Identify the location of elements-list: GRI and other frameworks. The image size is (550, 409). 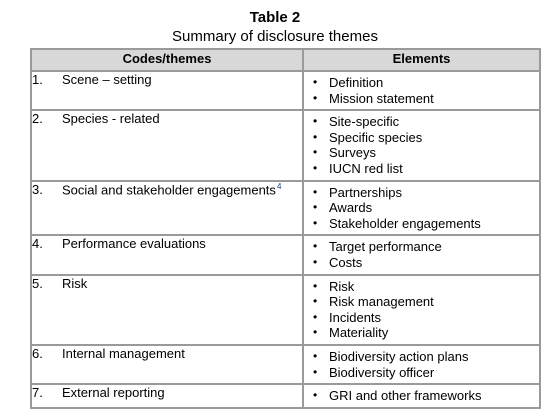
(421, 396).